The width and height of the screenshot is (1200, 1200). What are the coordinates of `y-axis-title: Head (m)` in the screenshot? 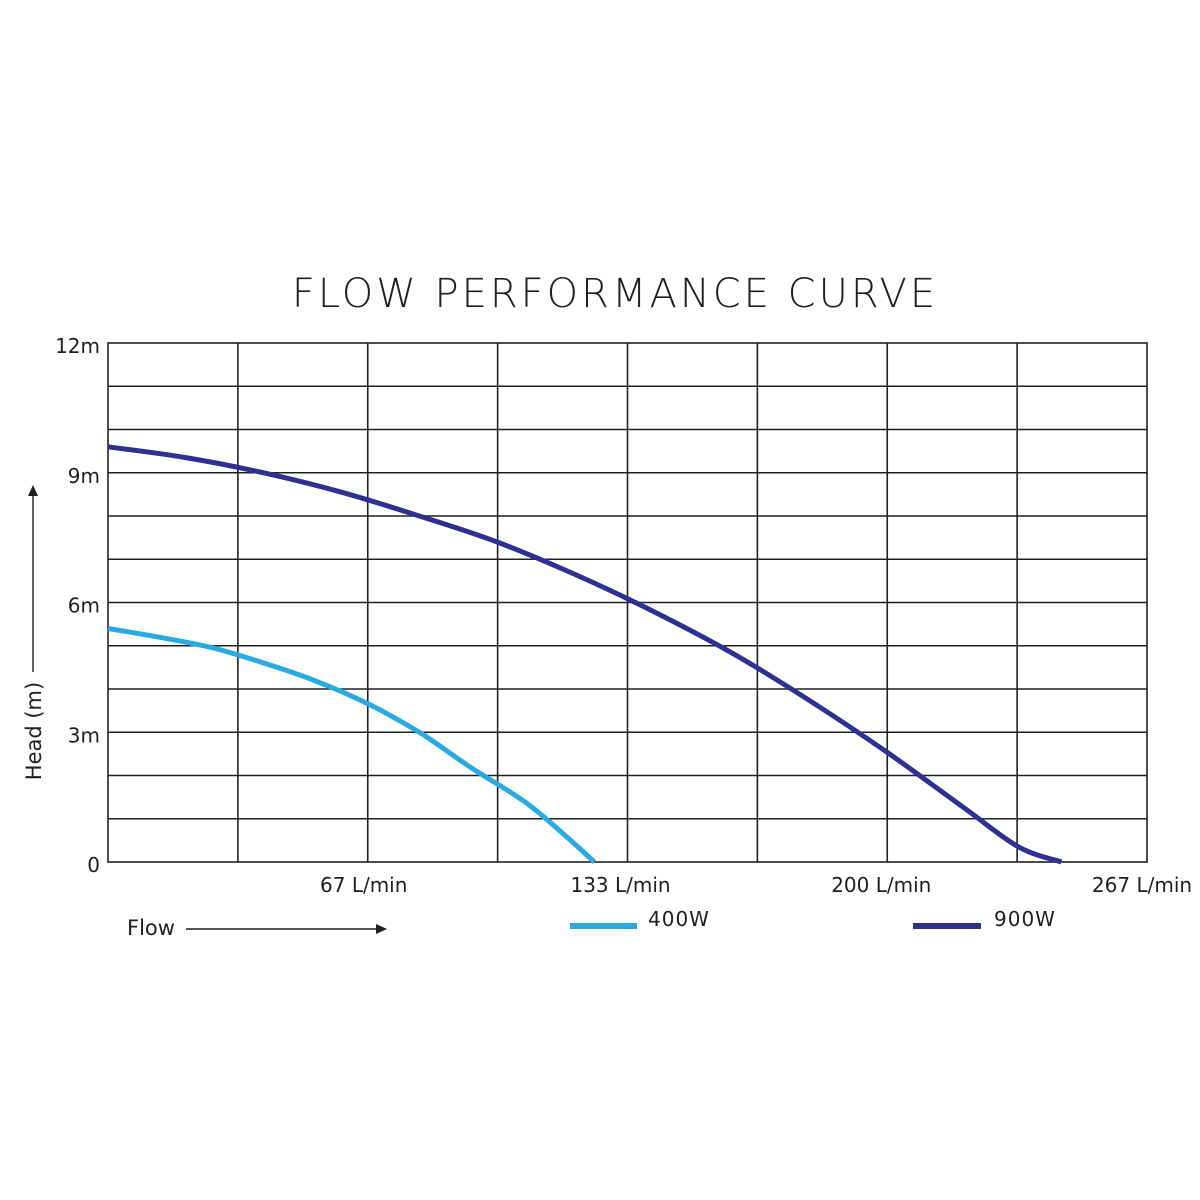 It's located at (34, 632).